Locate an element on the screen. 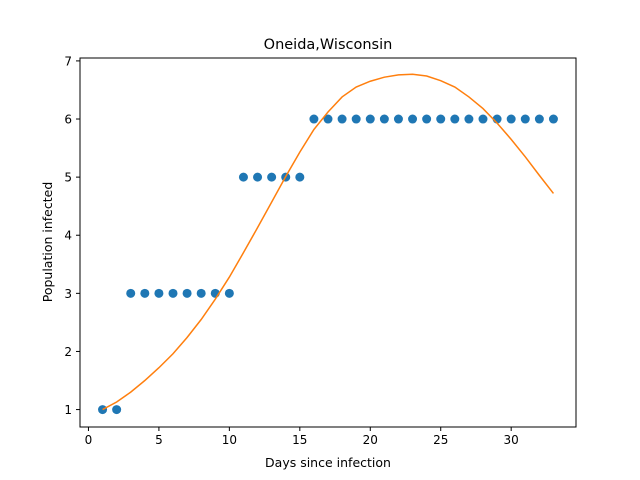 The height and width of the screenshot is (480, 640). x-tick-label: 25 is located at coordinates (440, 440).